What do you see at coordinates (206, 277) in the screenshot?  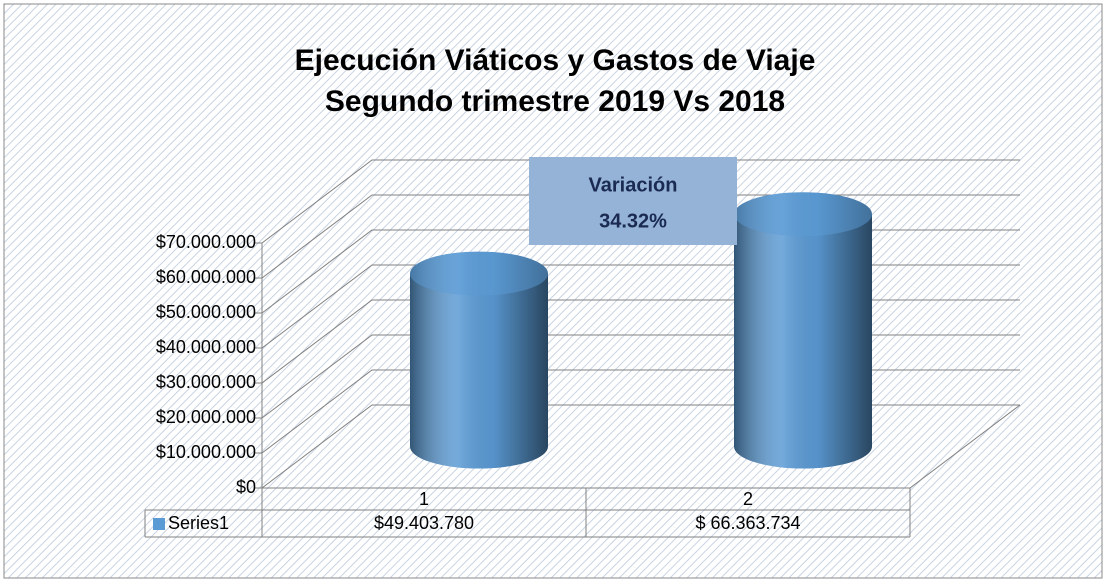 I see `y-tick-label: $60.000.000` at bounding box center [206, 277].